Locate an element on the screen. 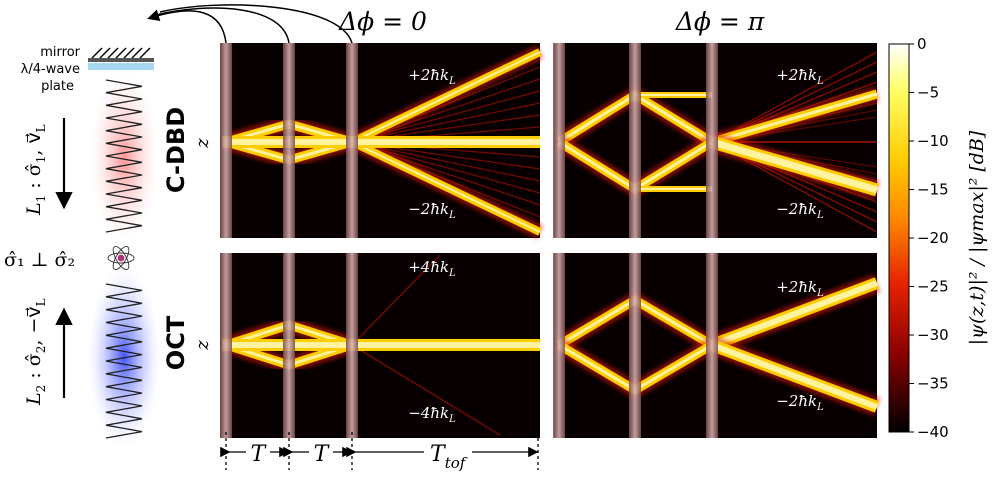 This screenshot has height=481, width=996. timeline-T1: T is located at coordinates (259, 454).